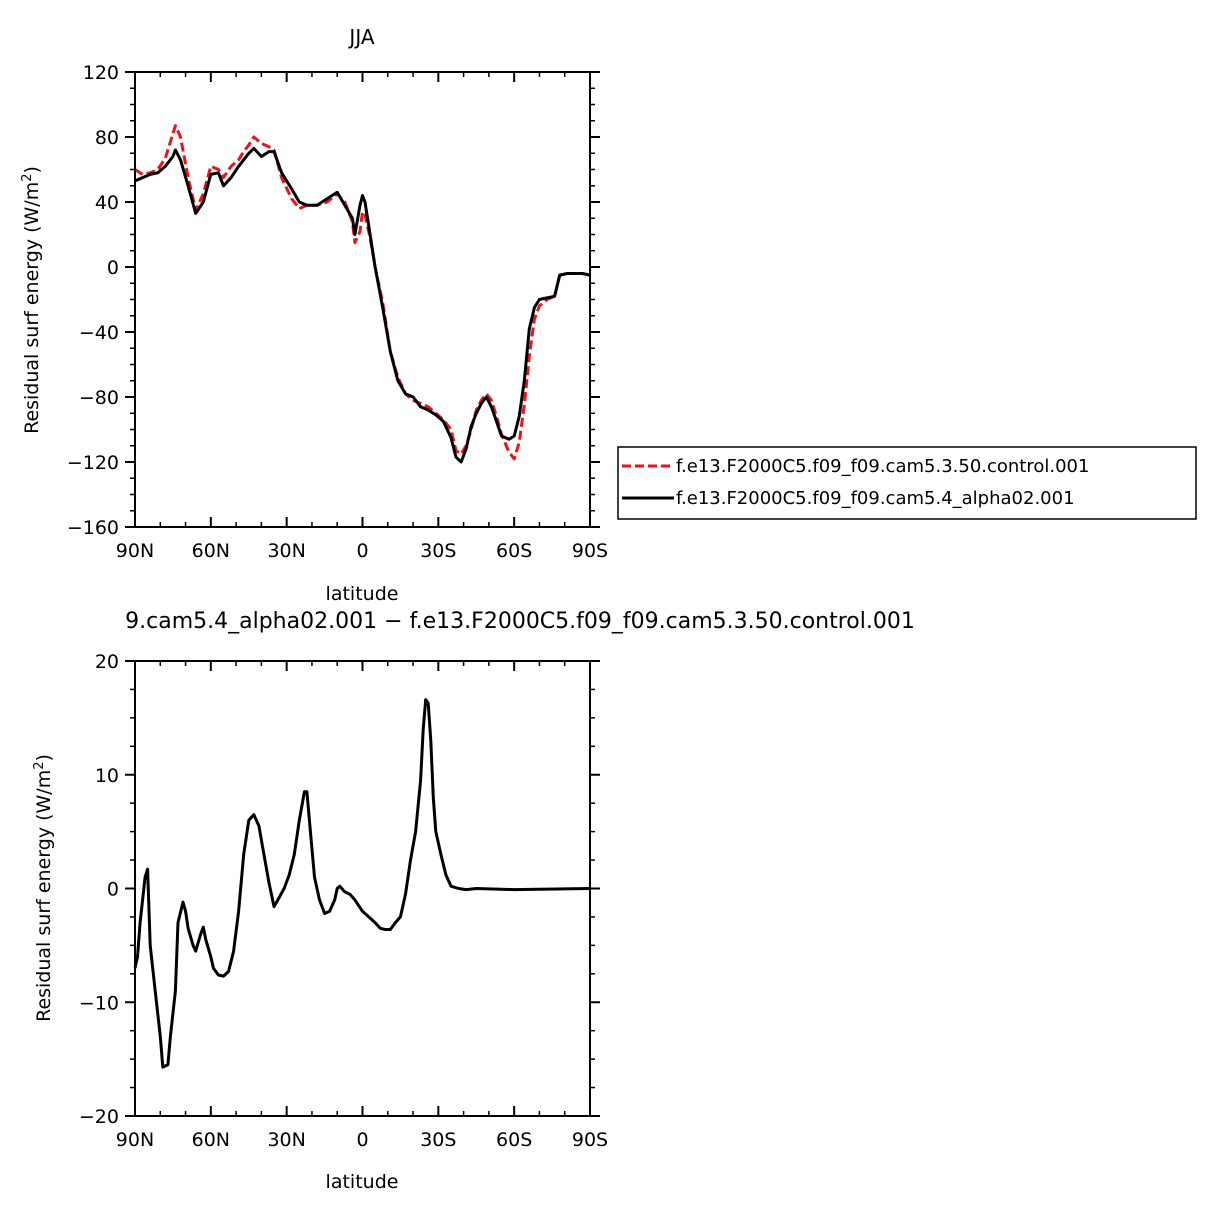 The height and width of the screenshot is (1213, 1213). I want to click on bottom-y-axis-label: Residual surf energy (W/m2), so click(43, 888).